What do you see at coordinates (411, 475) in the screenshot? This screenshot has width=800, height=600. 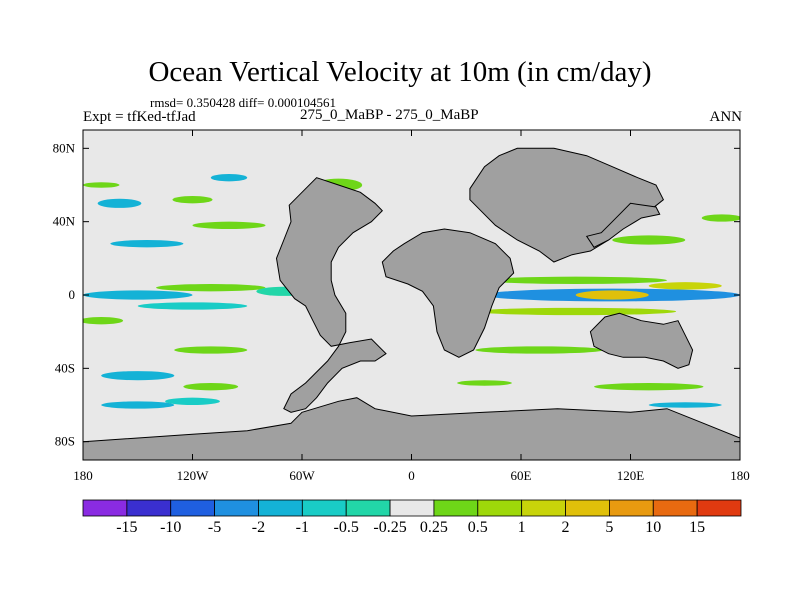 I see `x-tick-label: 0` at bounding box center [411, 475].